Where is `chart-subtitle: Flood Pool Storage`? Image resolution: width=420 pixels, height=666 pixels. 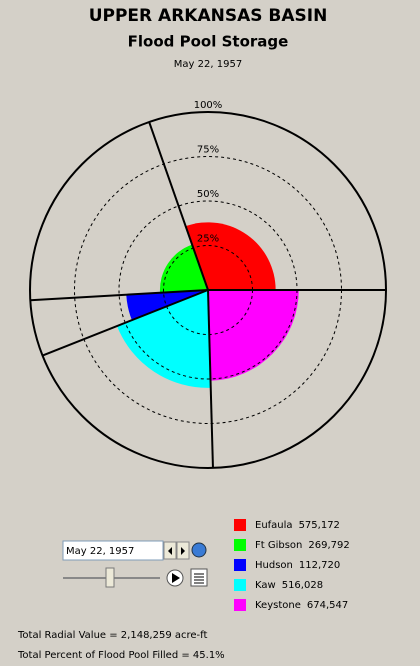 chart-subtitle: Flood Pool Storage is located at coordinates (208, 42).